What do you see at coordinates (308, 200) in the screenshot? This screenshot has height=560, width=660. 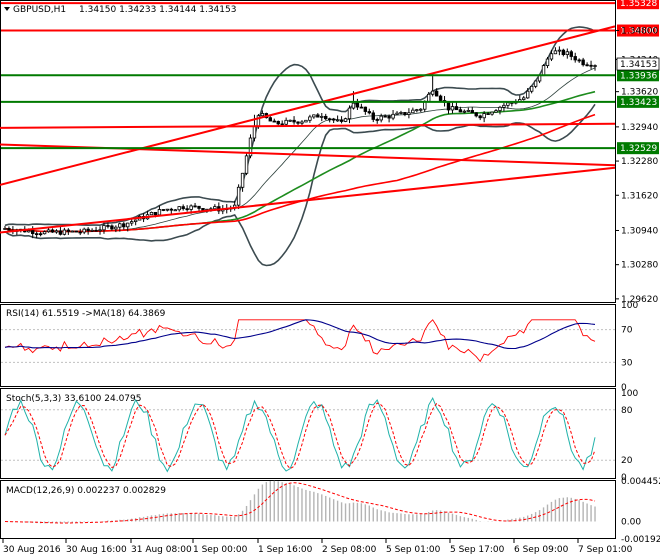 I see `trendline-lower` at bounding box center [308, 200].